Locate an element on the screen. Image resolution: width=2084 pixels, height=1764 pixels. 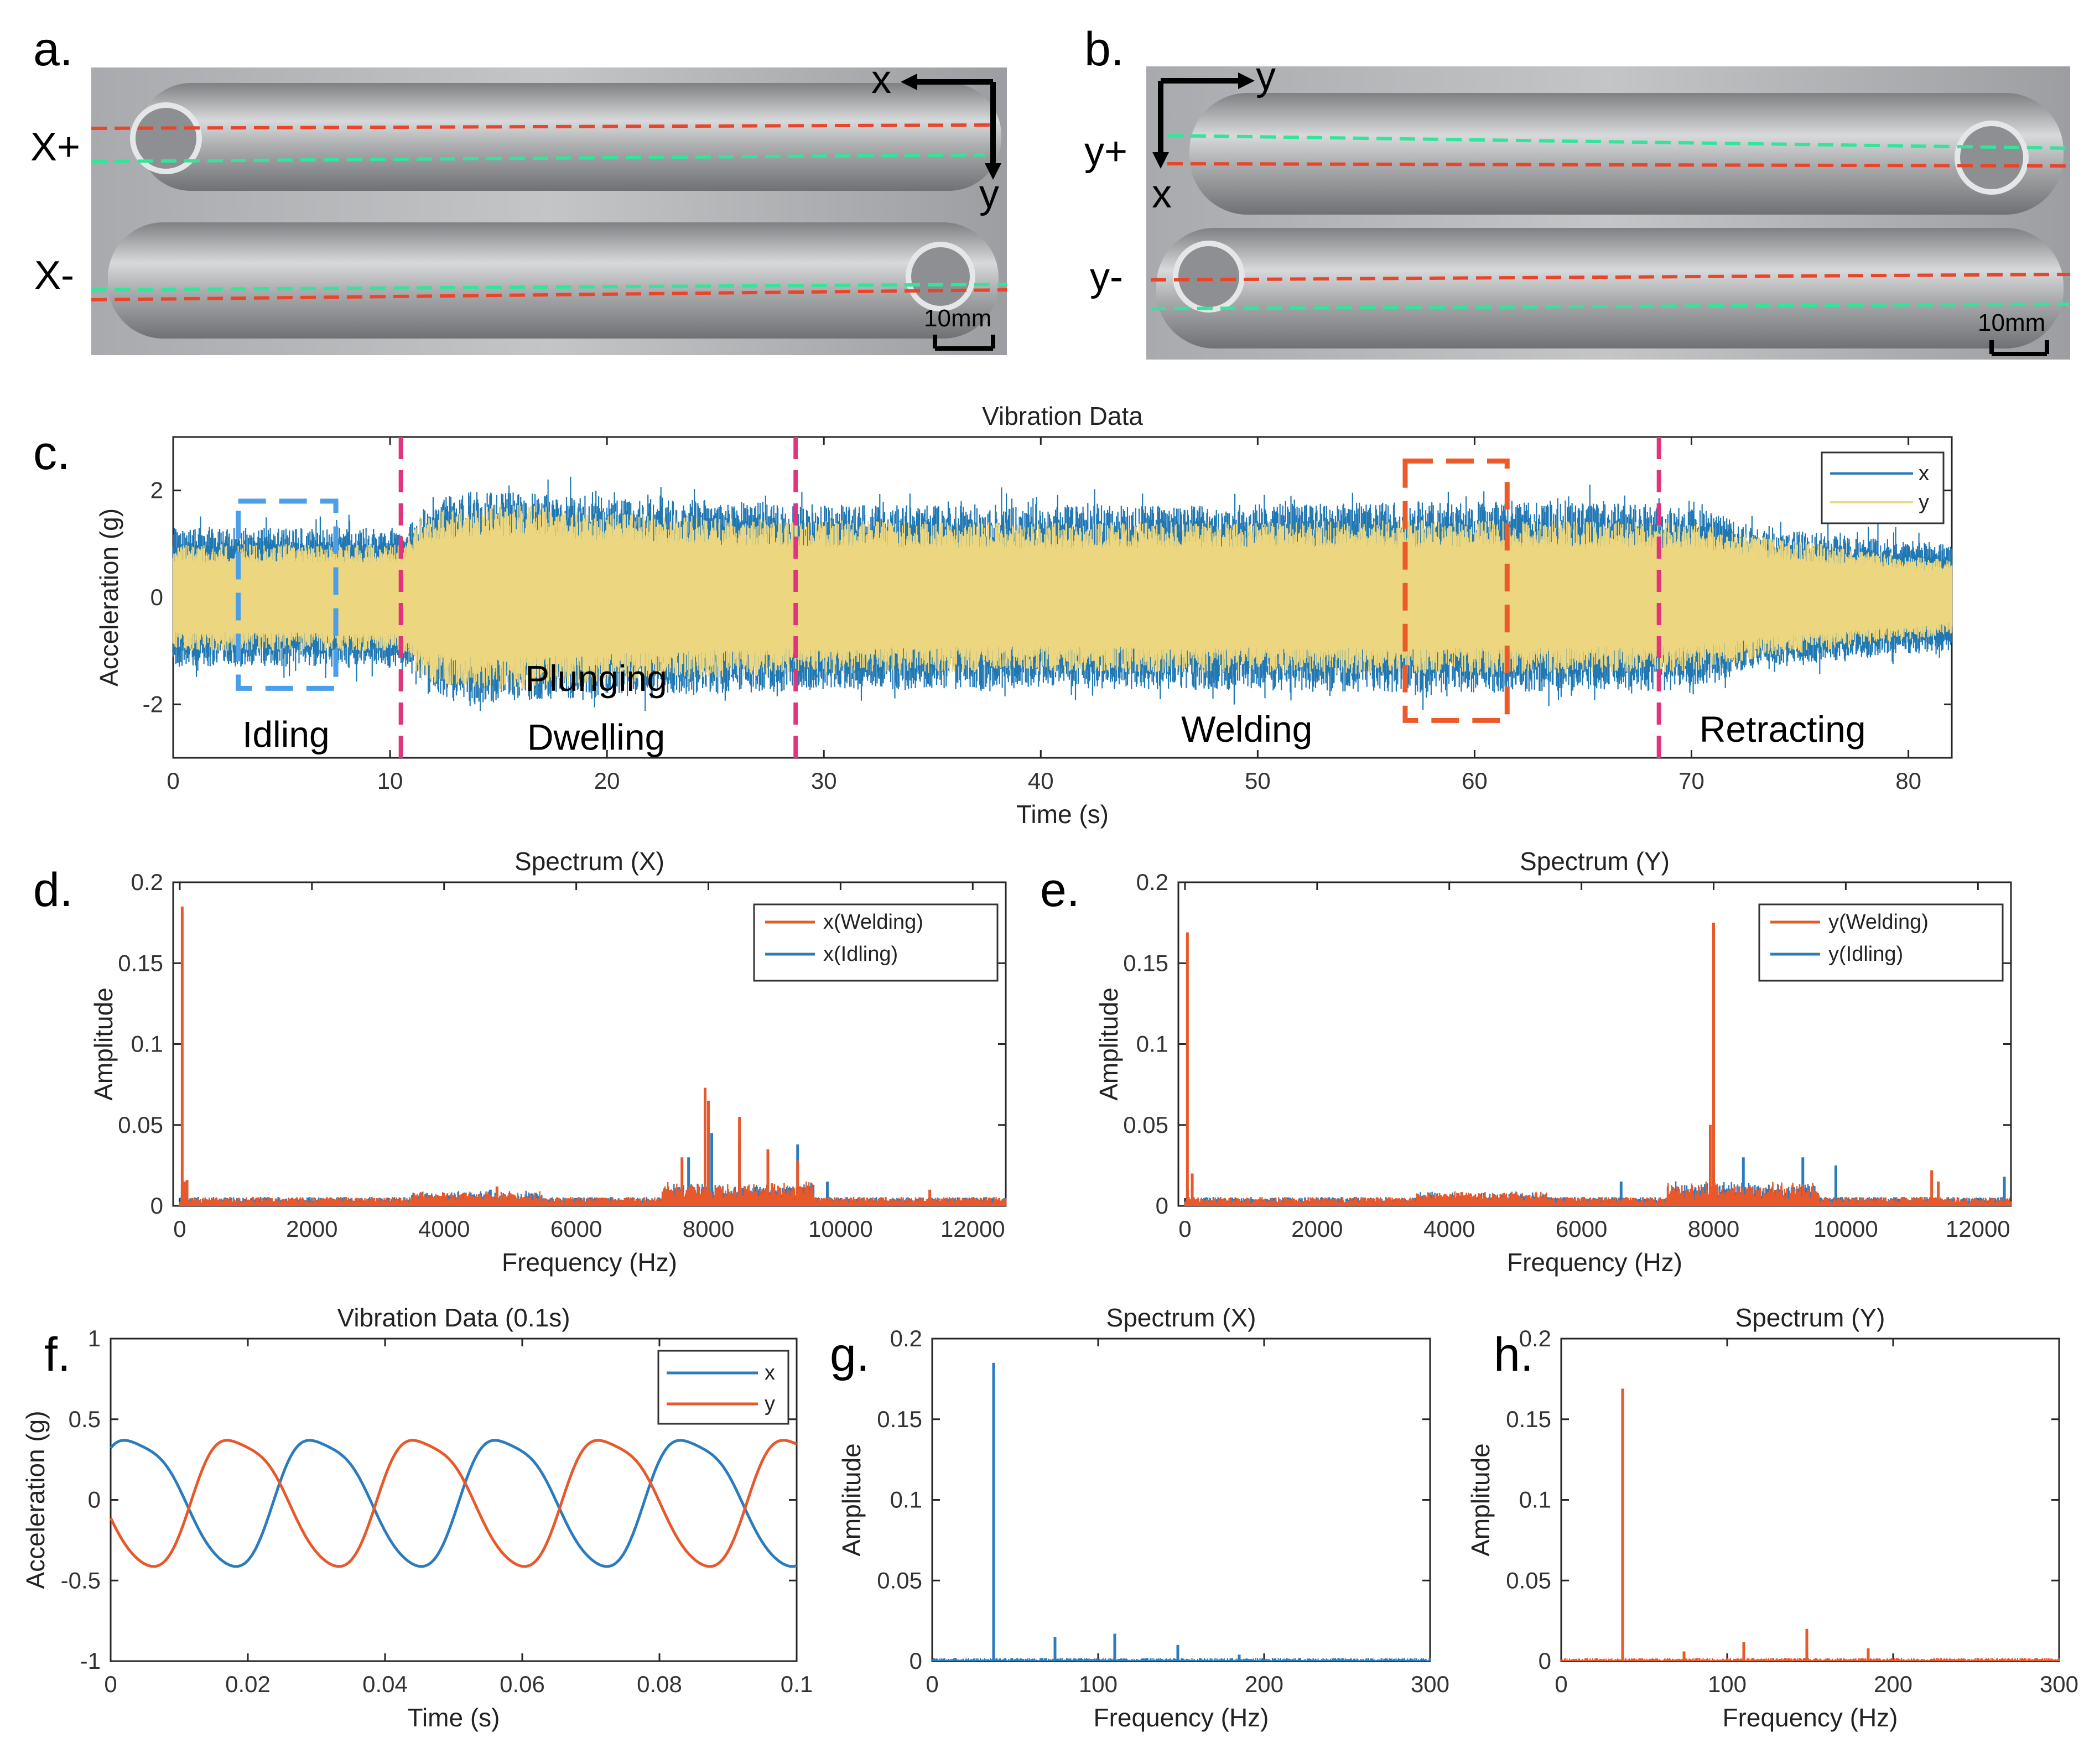
chart-title: Spectrum (X) is located at coordinates (1181, 1317).